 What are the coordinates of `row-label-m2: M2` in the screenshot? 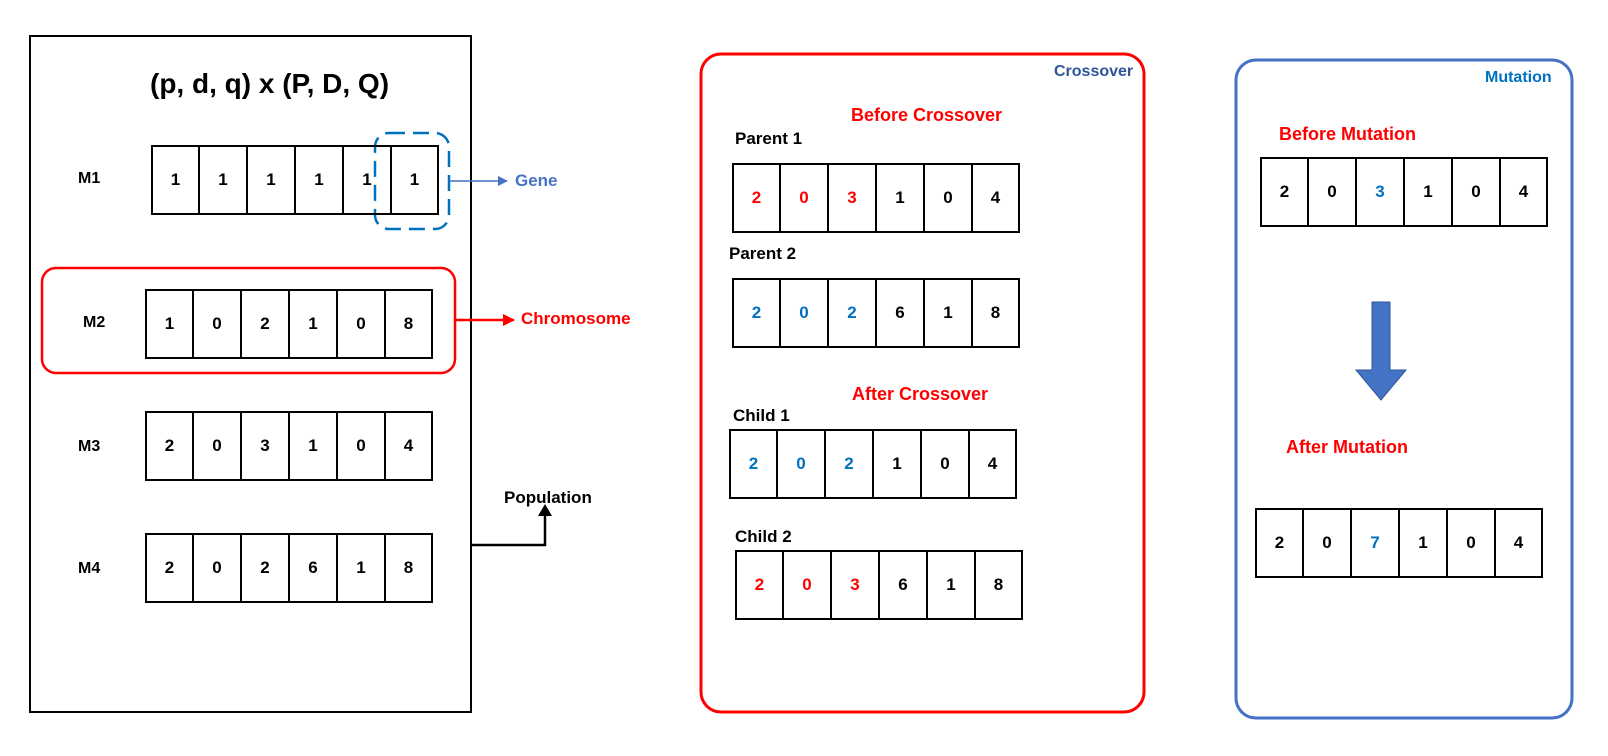 It's located at (94, 322).